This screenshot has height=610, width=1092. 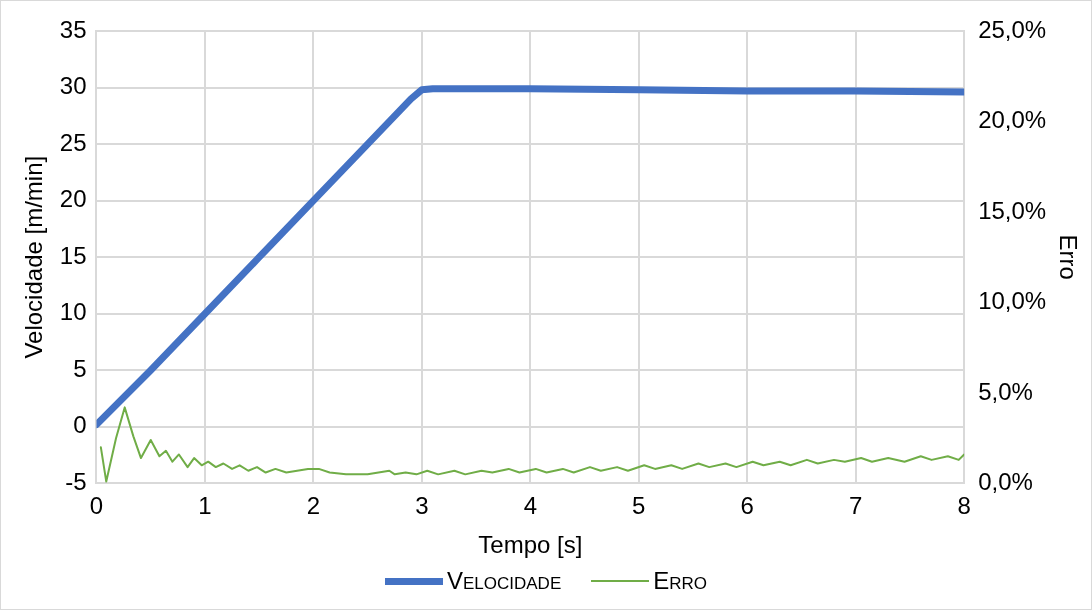 I want to click on y-tick-label: 10, so click(x=73, y=312).